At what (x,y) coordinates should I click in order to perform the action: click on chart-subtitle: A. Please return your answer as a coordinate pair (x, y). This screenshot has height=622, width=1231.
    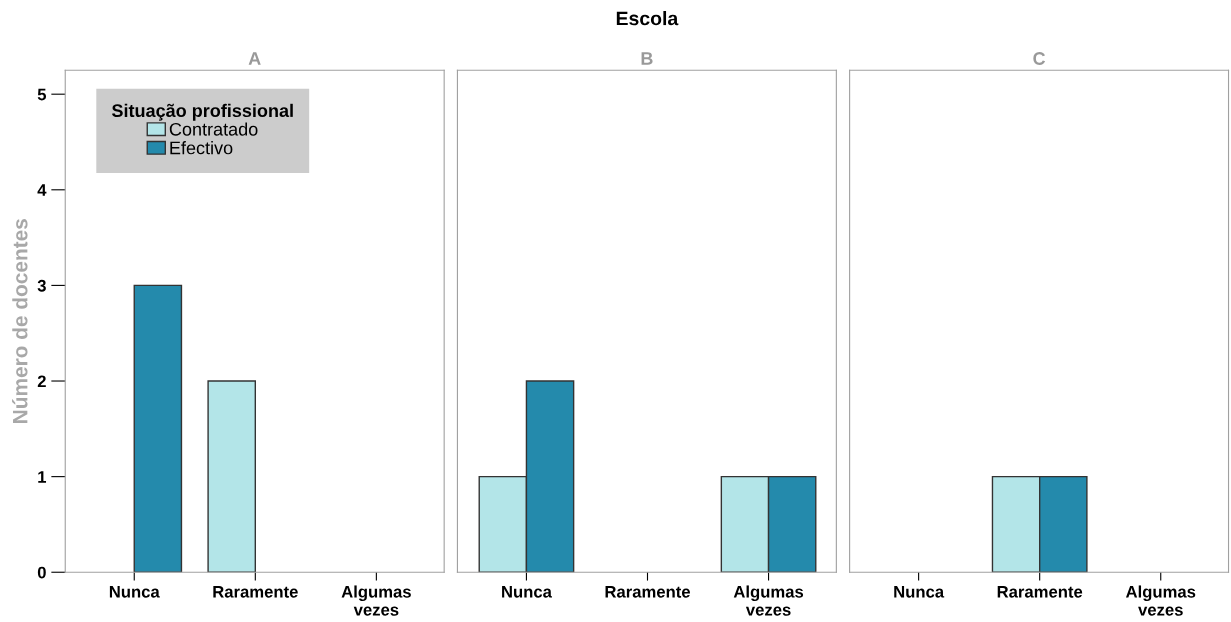
    Looking at the image, I should click on (254, 58).